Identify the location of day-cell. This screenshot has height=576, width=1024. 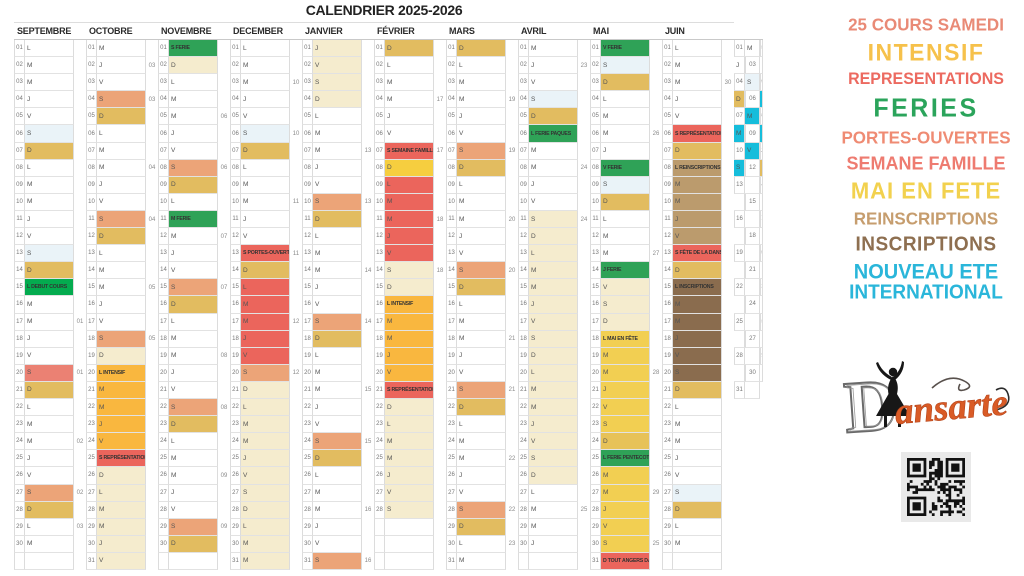
(193, 561).